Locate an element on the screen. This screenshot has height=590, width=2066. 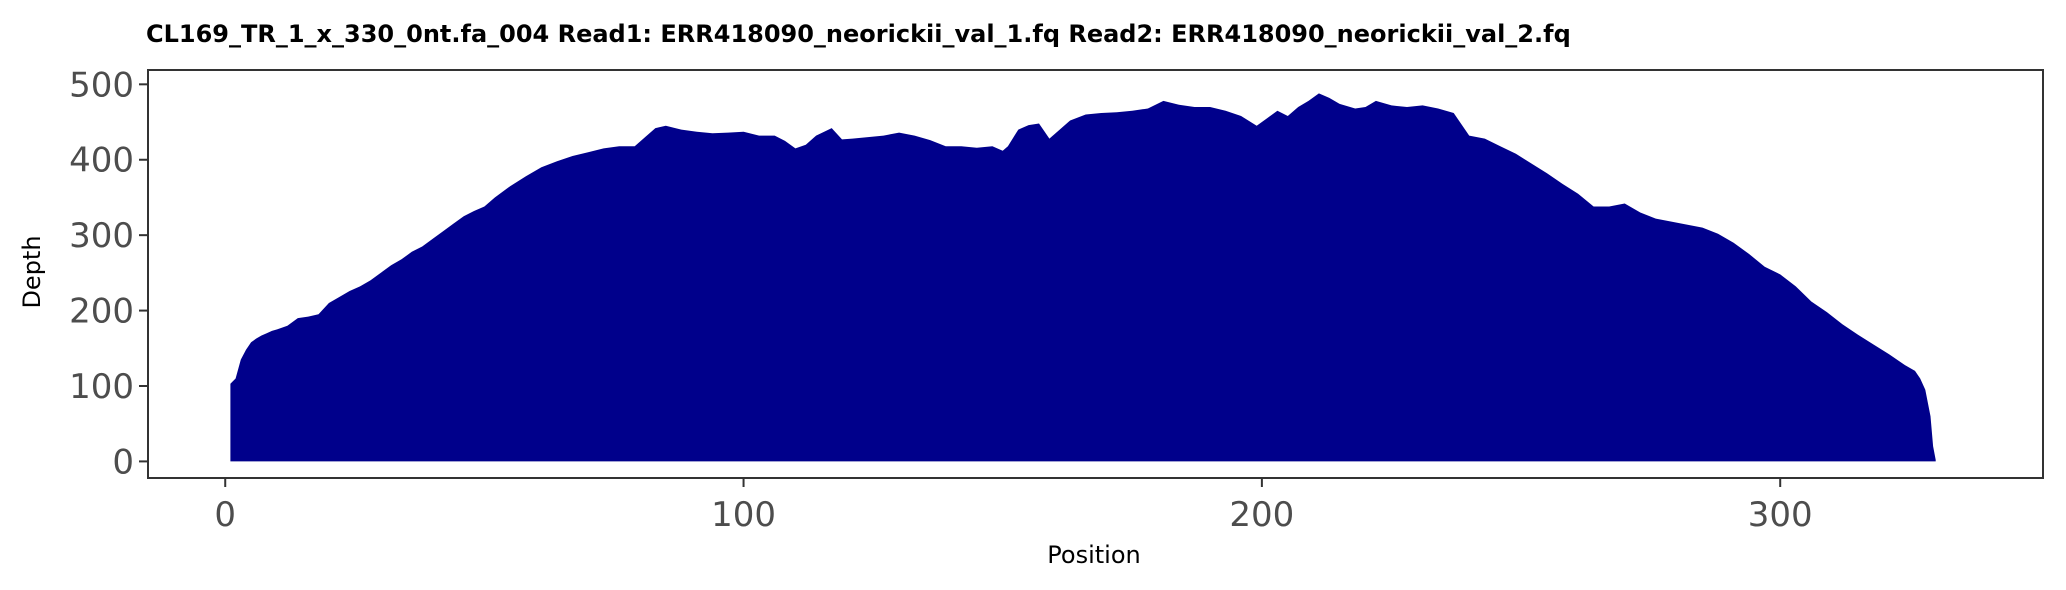
x-tick-label: 200 is located at coordinates (1261, 515).